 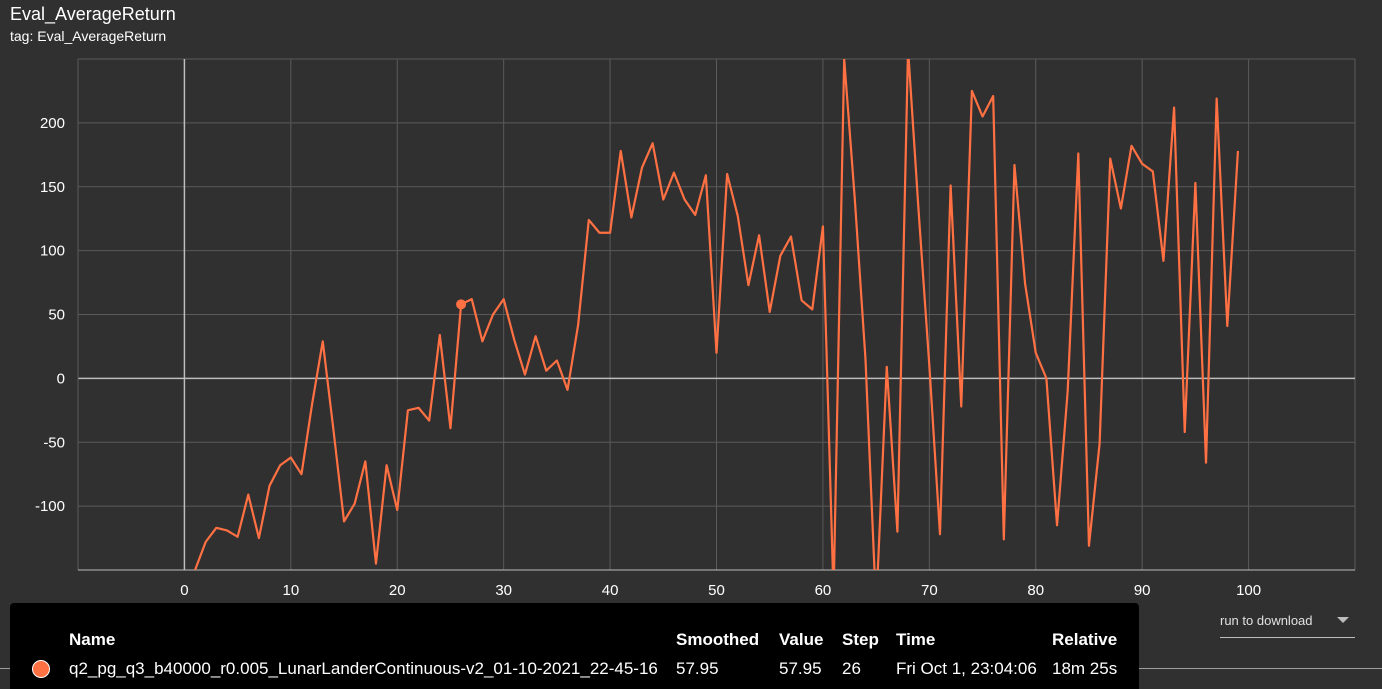 What do you see at coordinates (54, 442) in the screenshot?
I see `y-tick-label: -50` at bounding box center [54, 442].